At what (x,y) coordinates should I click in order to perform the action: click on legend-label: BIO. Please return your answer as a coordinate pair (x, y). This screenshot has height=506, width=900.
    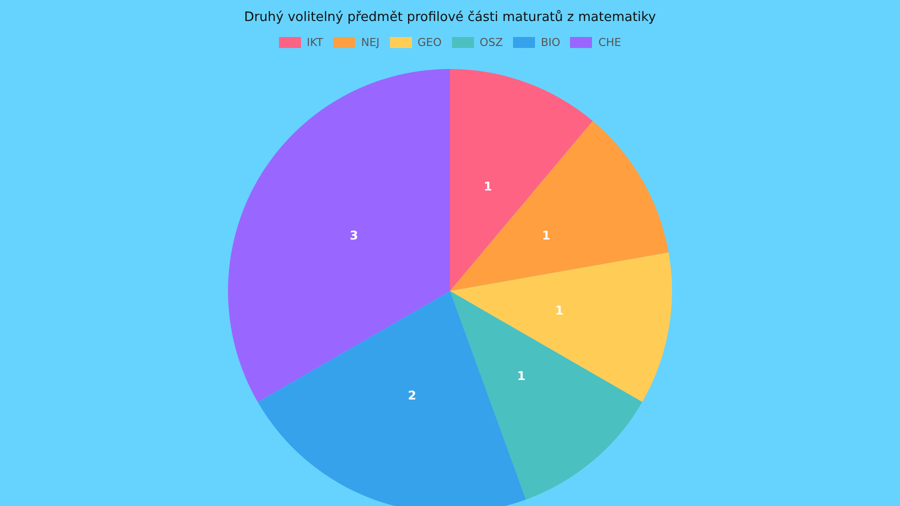
    Looking at the image, I should click on (550, 42).